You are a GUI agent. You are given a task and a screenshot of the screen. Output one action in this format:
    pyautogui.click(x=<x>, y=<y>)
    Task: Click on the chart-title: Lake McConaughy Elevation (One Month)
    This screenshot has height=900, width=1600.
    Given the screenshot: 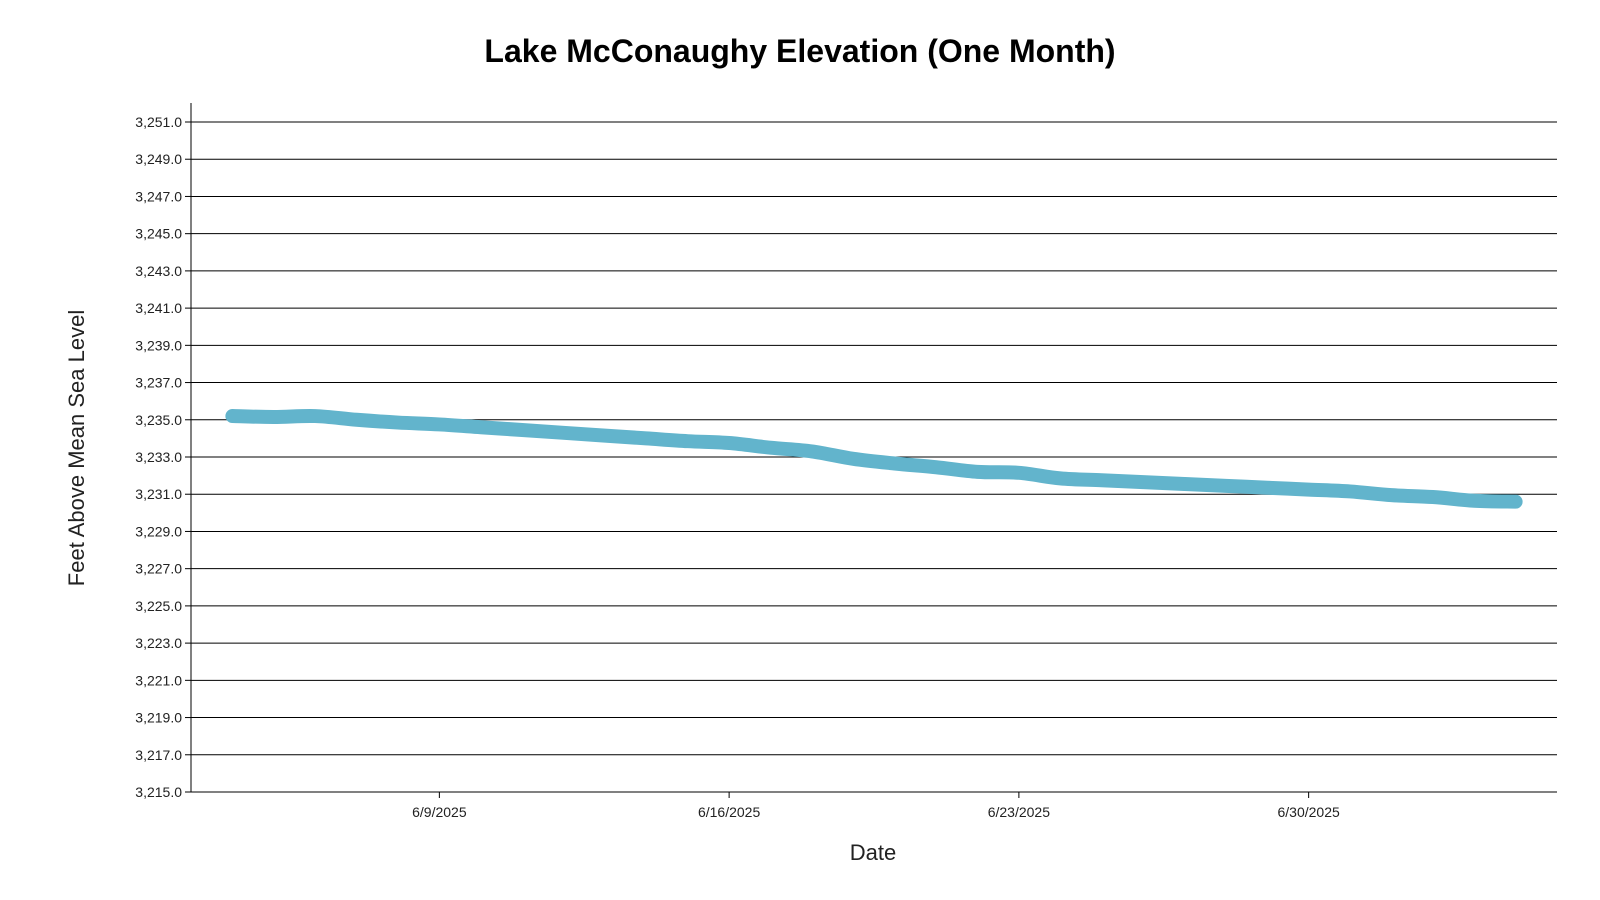 What is the action you would take?
    pyautogui.click(x=799, y=51)
    